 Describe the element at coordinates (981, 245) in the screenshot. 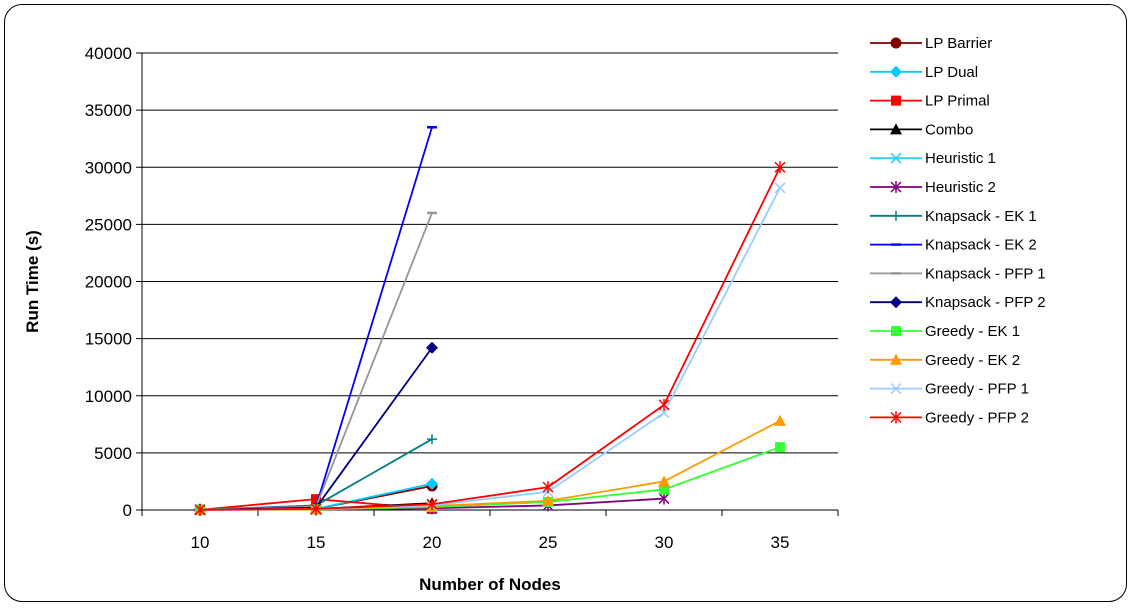

I see `legend-label: Knapsack - EK 2` at that location.